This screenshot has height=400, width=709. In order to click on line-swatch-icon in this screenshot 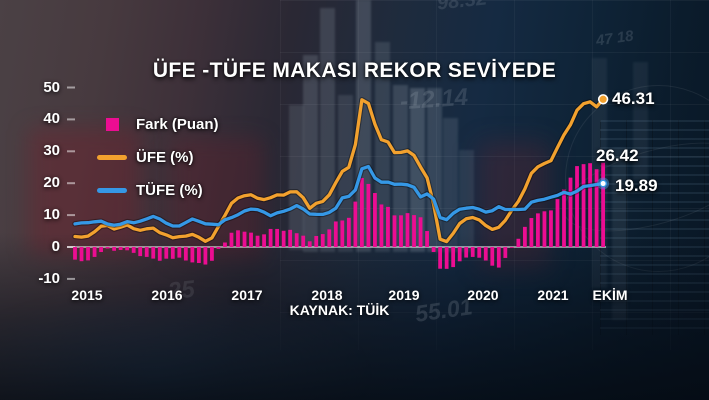, I will do `click(112, 190)`.